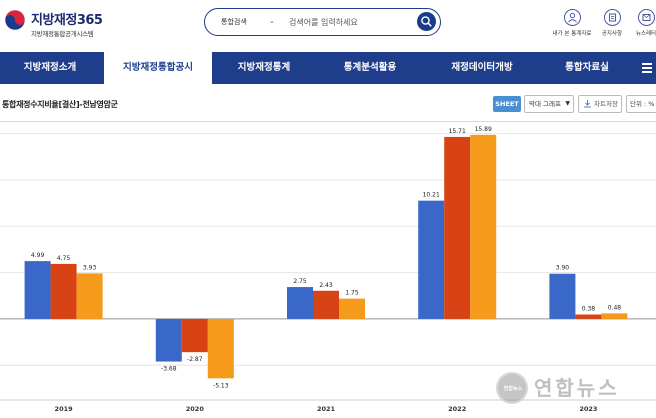 Image resolution: width=656 pixels, height=418 pixels. I want to click on save-chart-label: 차트저장, so click(606, 104).